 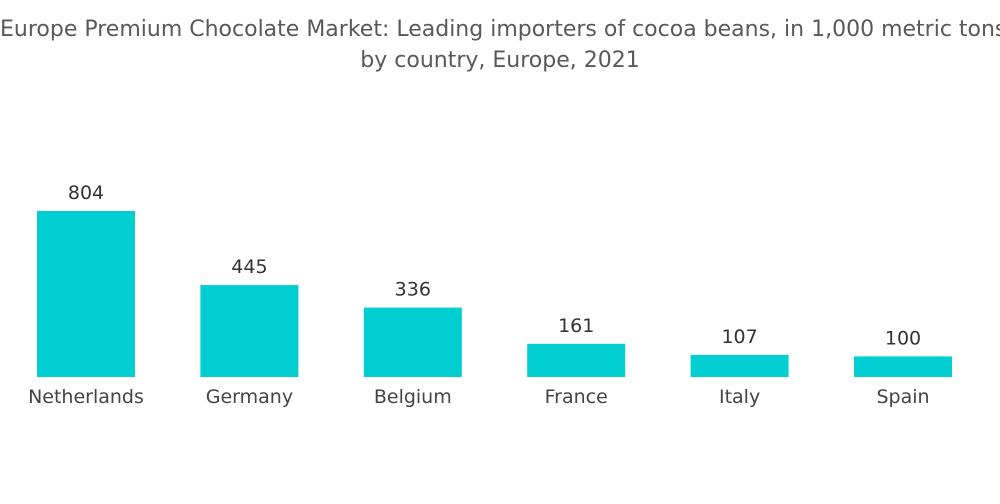 What do you see at coordinates (576, 360) in the screenshot?
I see `bar-france` at bounding box center [576, 360].